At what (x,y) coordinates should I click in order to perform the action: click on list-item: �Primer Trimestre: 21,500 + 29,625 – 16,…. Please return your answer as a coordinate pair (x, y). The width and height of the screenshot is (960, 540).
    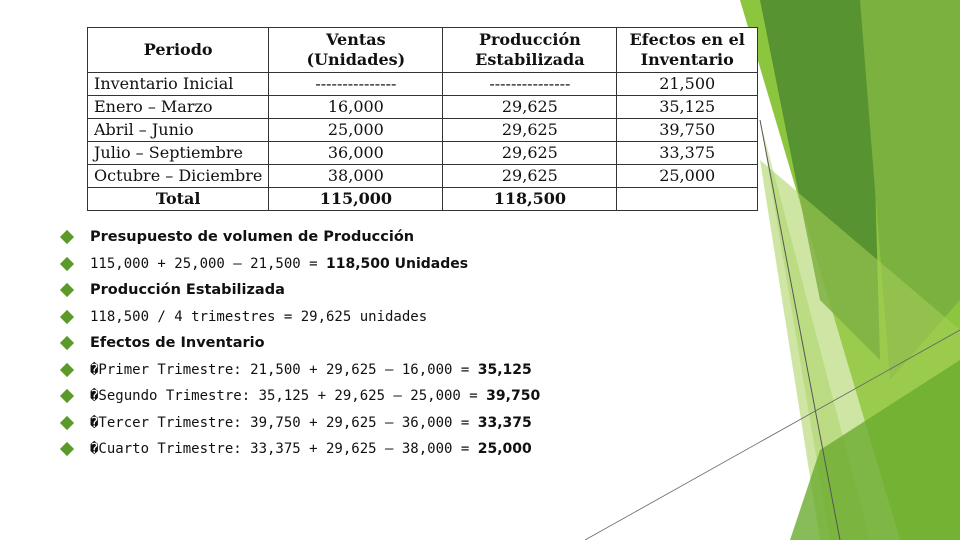
    Looking at the image, I should click on (299, 370).